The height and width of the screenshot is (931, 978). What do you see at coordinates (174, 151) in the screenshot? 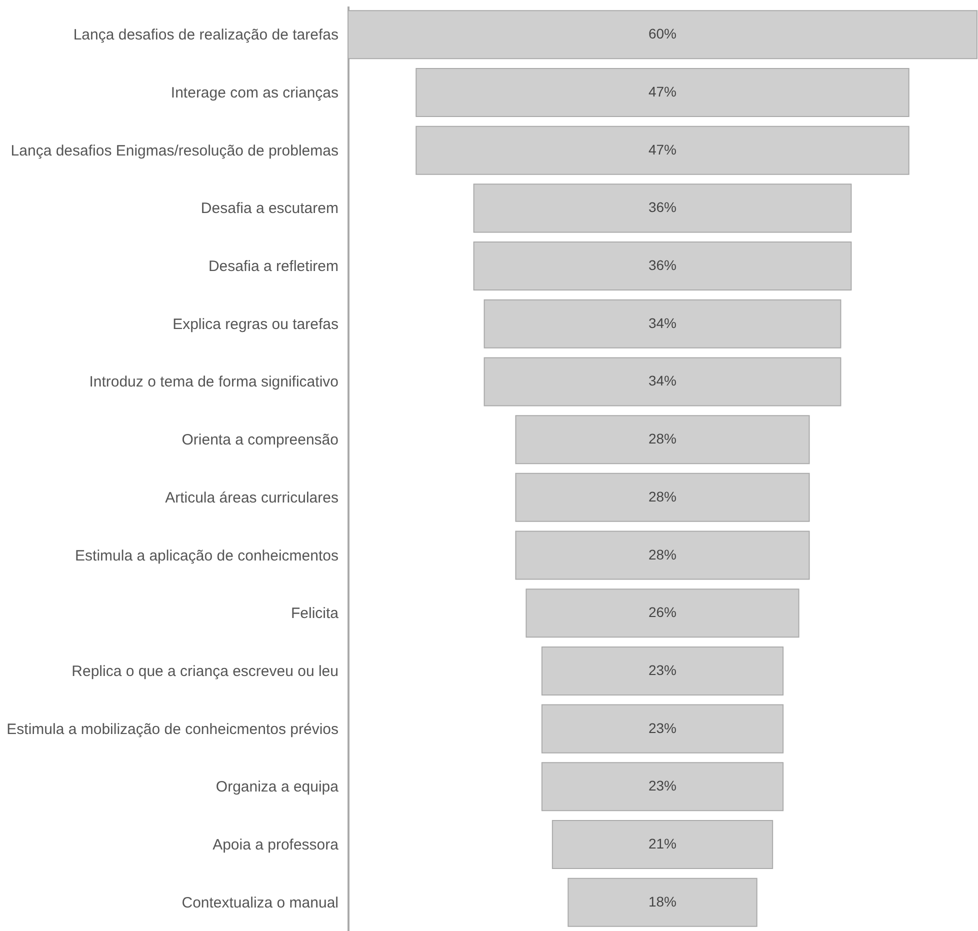
I see `category-label: Lança desafios Enigmas/resolução de problemas` at bounding box center [174, 151].